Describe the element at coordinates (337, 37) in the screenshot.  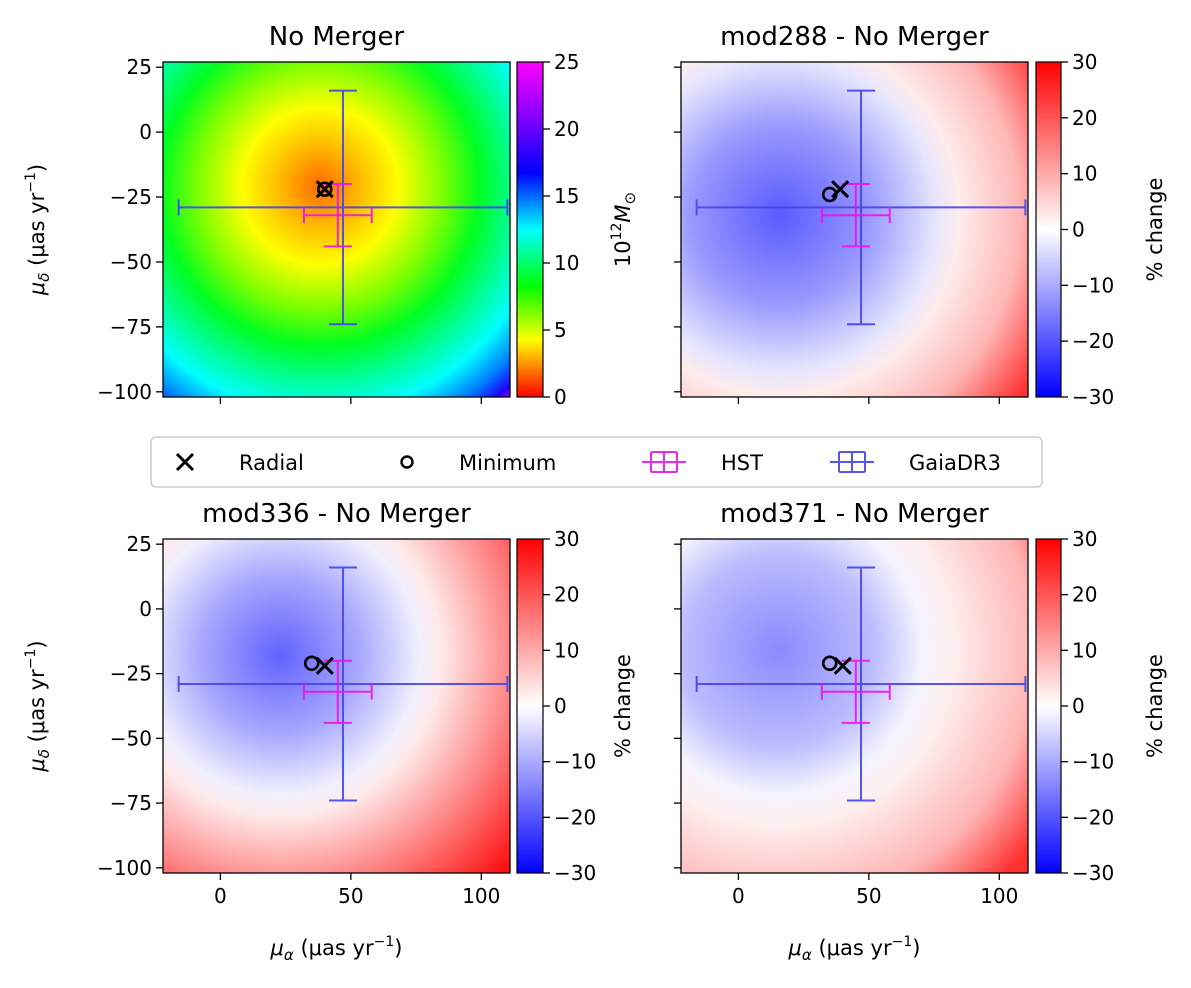
I see `panel-title: No Merger` at that location.